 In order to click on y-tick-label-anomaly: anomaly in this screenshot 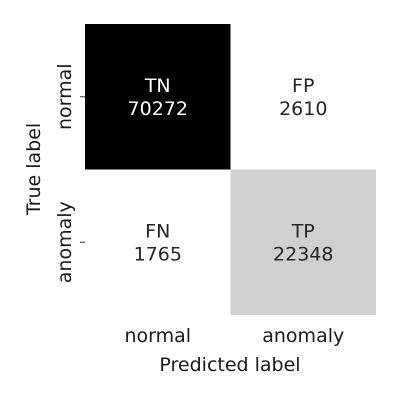, I will do `click(65, 242)`.